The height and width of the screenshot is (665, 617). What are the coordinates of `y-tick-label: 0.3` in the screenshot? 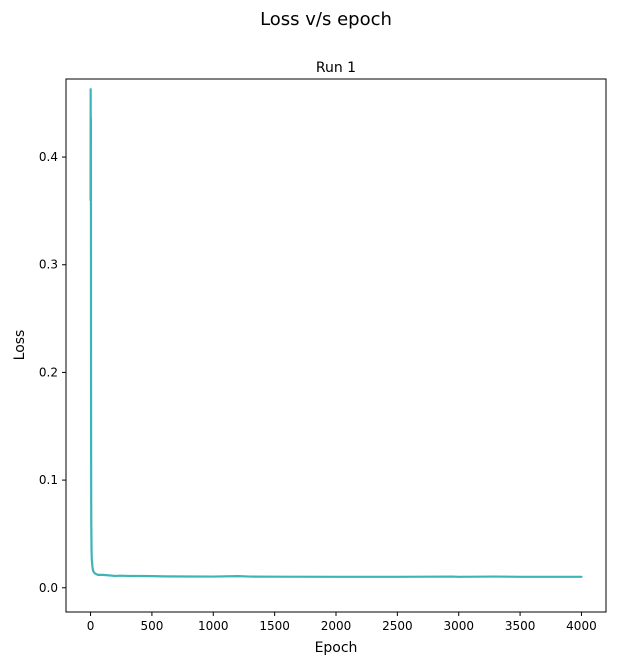 It's located at (48, 265).